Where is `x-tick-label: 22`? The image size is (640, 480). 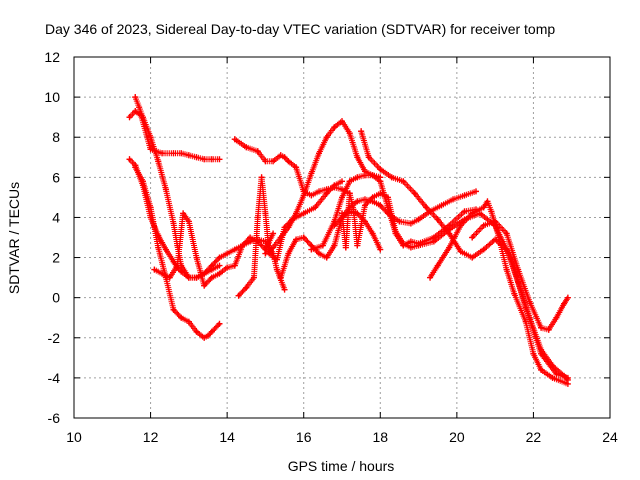
x-tick-label: 22 is located at coordinates (534, 437).